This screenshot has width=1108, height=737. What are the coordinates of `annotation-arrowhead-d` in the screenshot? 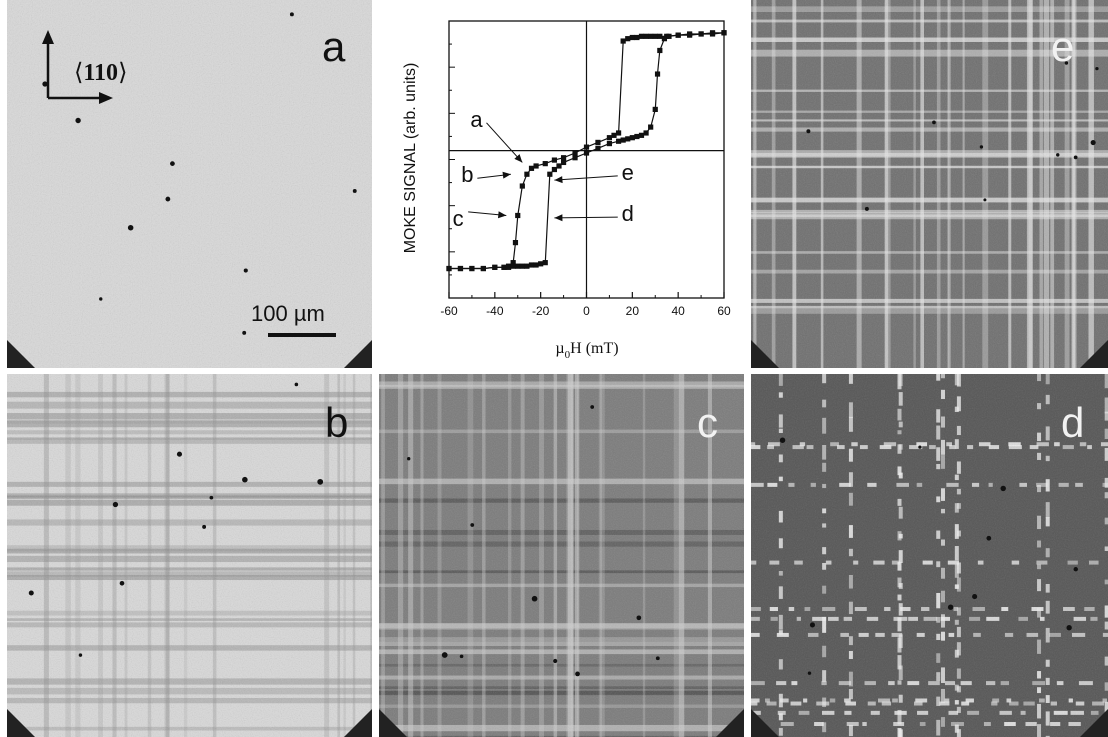 It's located at (558, 218).